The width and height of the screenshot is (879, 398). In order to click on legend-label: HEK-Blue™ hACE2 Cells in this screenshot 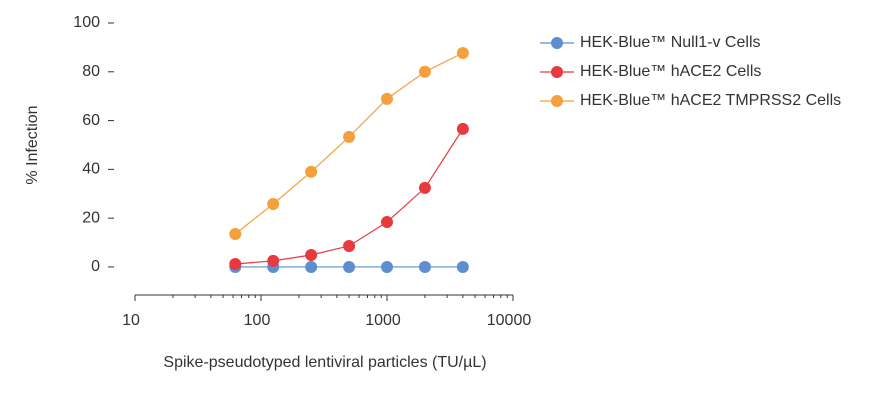, I will do `click(670, 71)`.